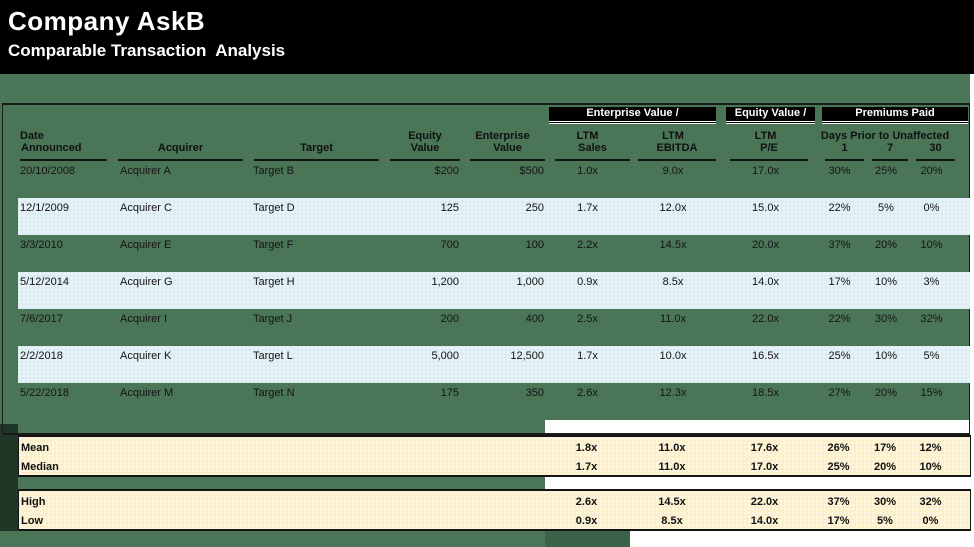 The height and width of the screenshot is (547, 974). What do you see at coordinates (180, 151) in the screenshot?
I see `header-acquirer: Acquirer` at bounding box center [180, 151].